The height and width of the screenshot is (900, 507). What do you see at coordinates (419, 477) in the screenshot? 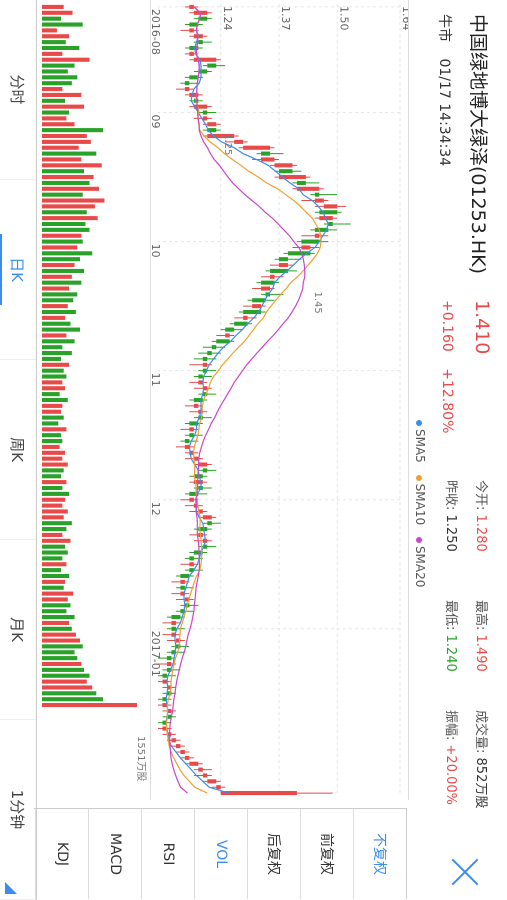
I see `sma10-dot-icon` at bounding box center [419, 477].